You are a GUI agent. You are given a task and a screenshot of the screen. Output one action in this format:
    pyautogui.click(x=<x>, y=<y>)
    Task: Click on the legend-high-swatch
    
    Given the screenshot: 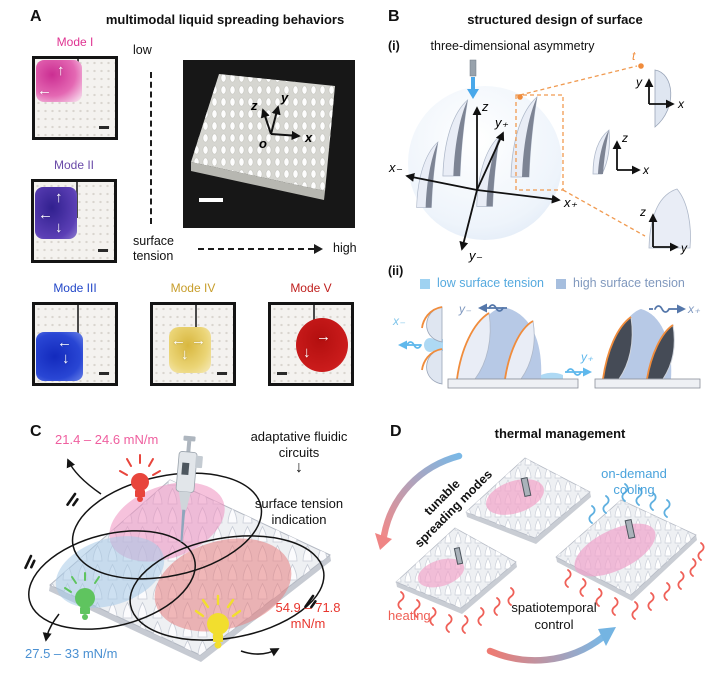 What is the action you would take?
    pyautogui.click(x=561, y=284)
    